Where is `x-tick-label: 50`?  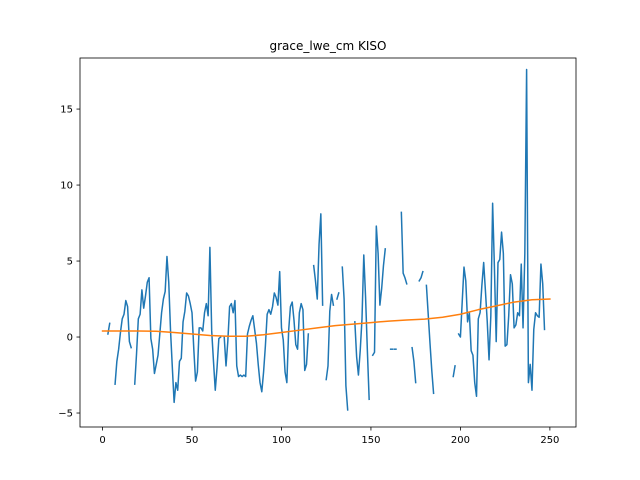
x-tick-label: 50 is located at coordinates (192, 440).